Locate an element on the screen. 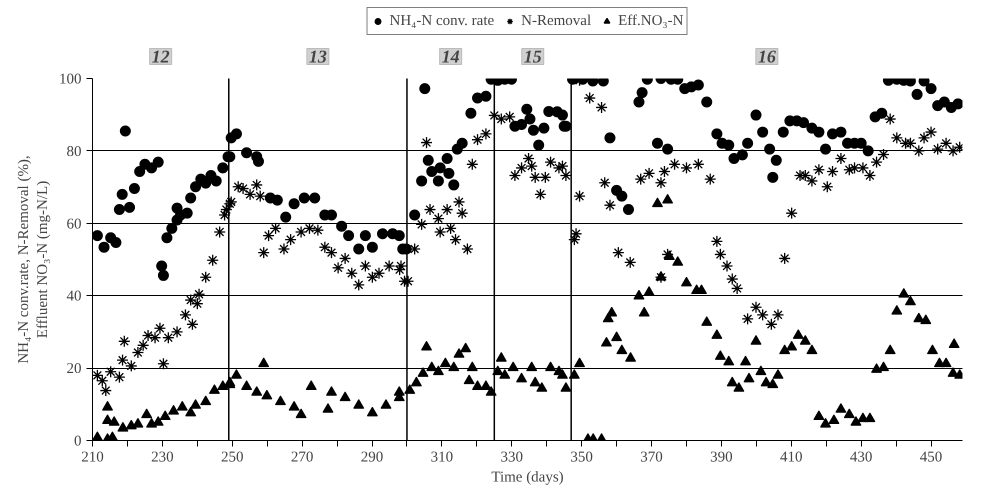 Image resolution: width=992 pixels, height=491 pixels. x-tick-label: 230 is located at coordinates (162, 458).